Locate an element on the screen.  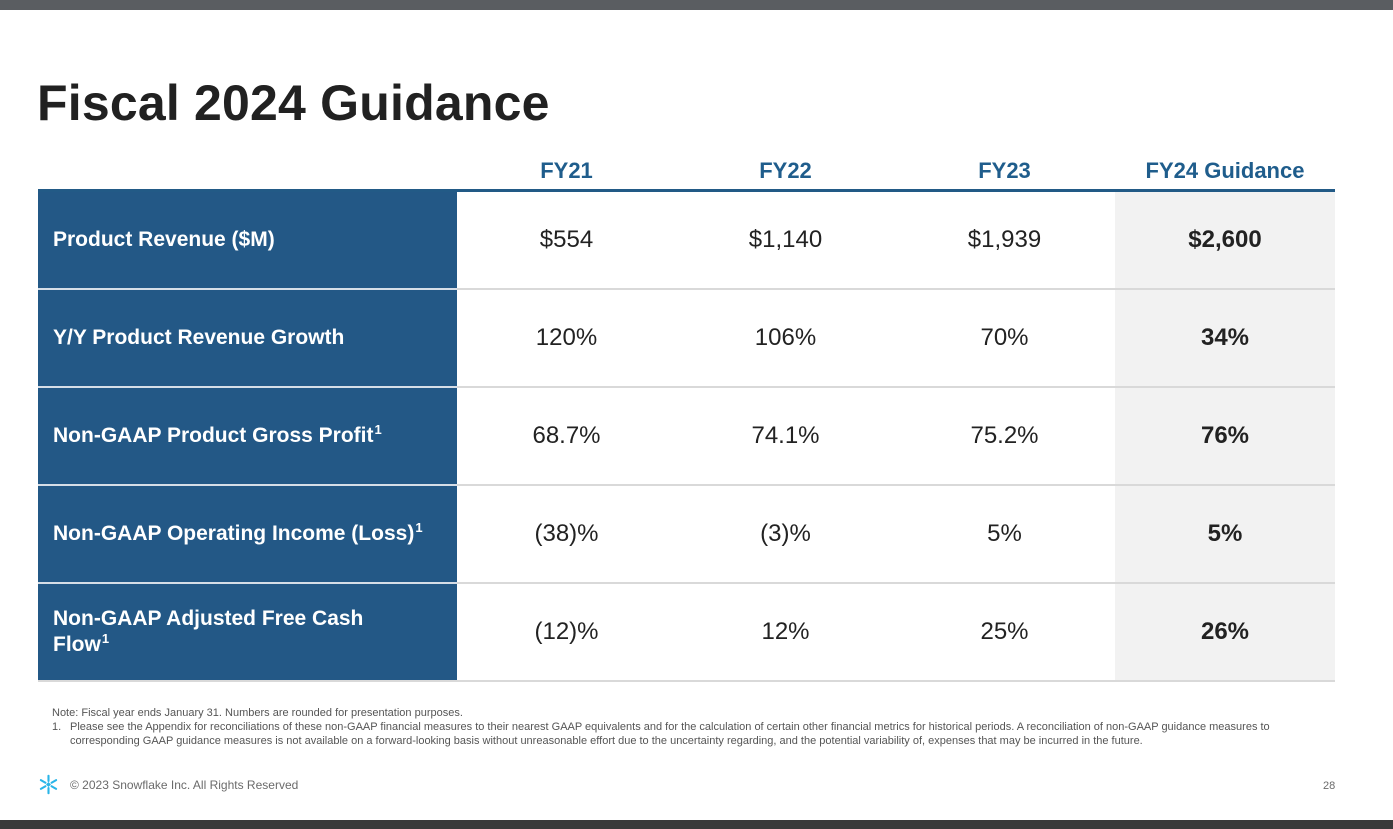
column-header-fy22: FY22 is located at coordinates (785, 170).